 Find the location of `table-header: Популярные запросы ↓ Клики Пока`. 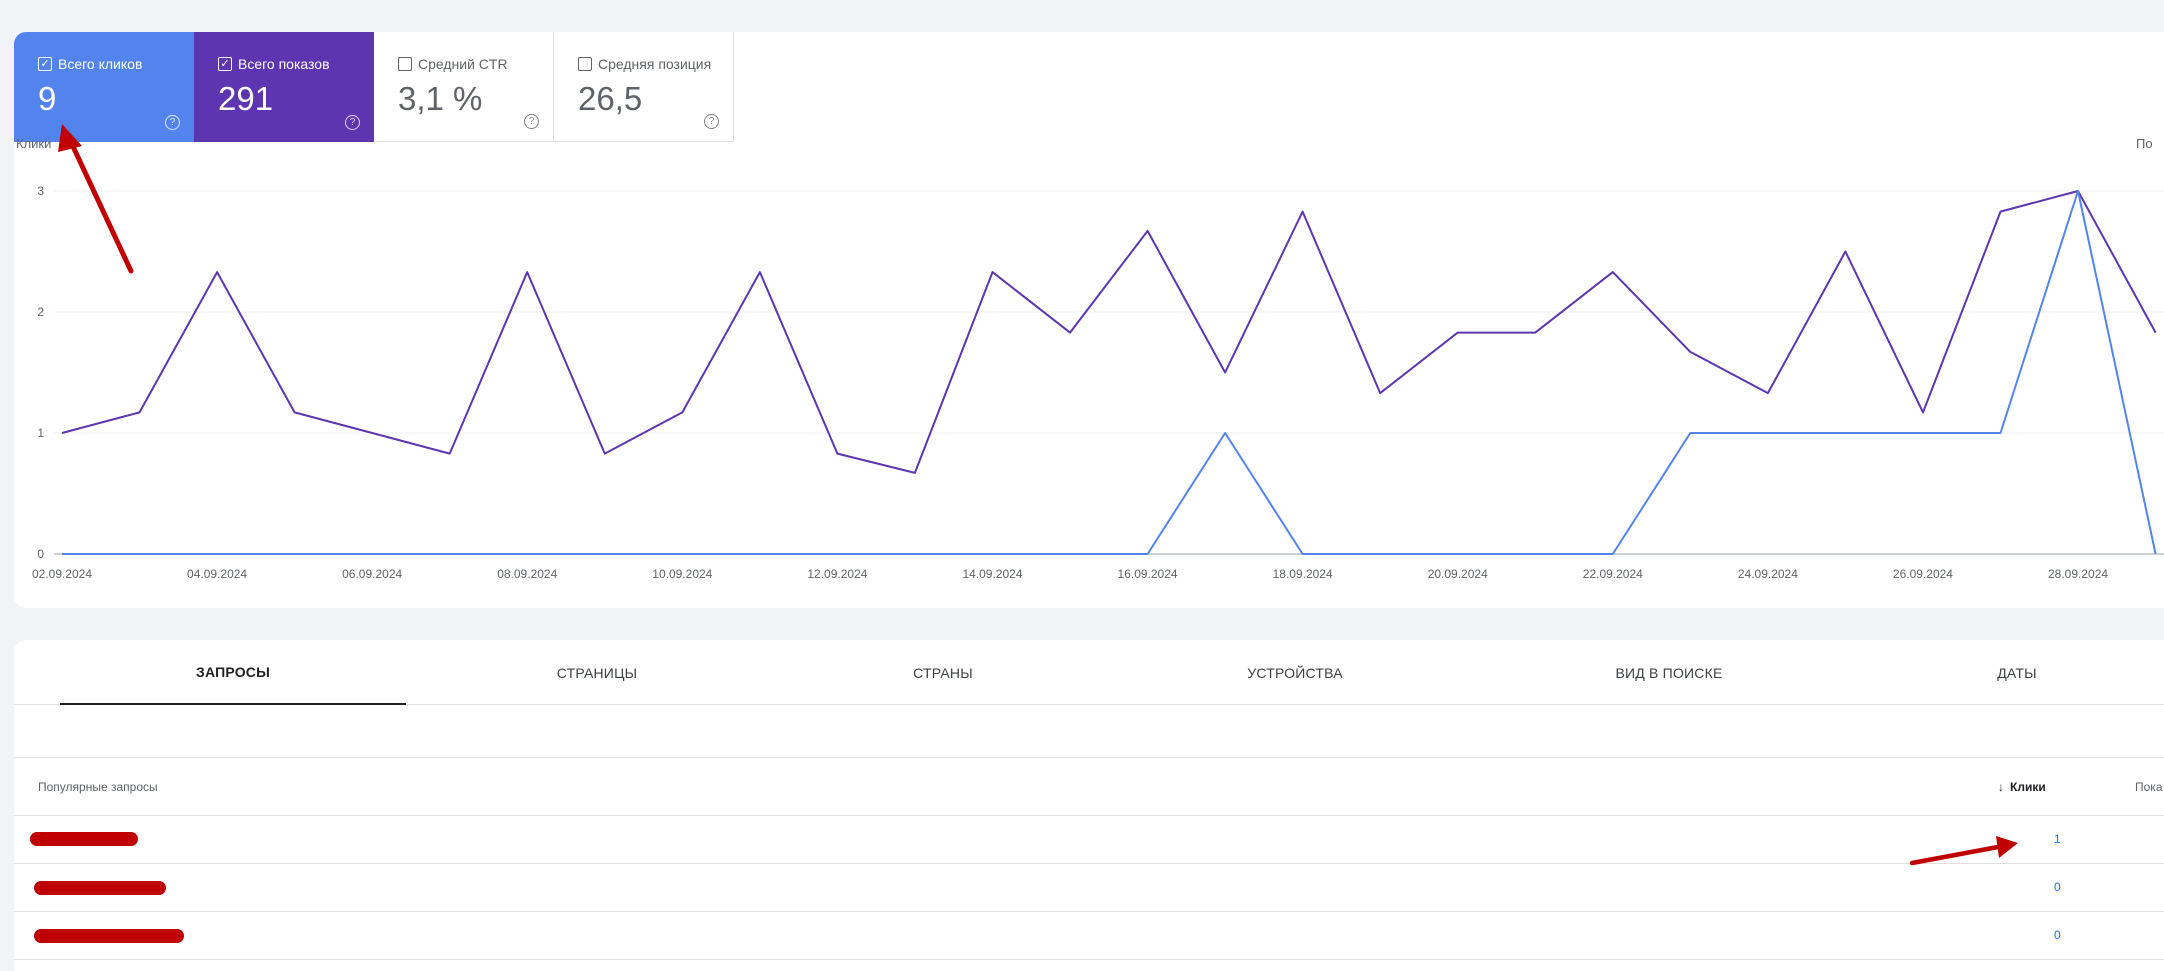

table-header: Популярные запросы ↓ Клики Пока is located at coordinates (1089, 787).